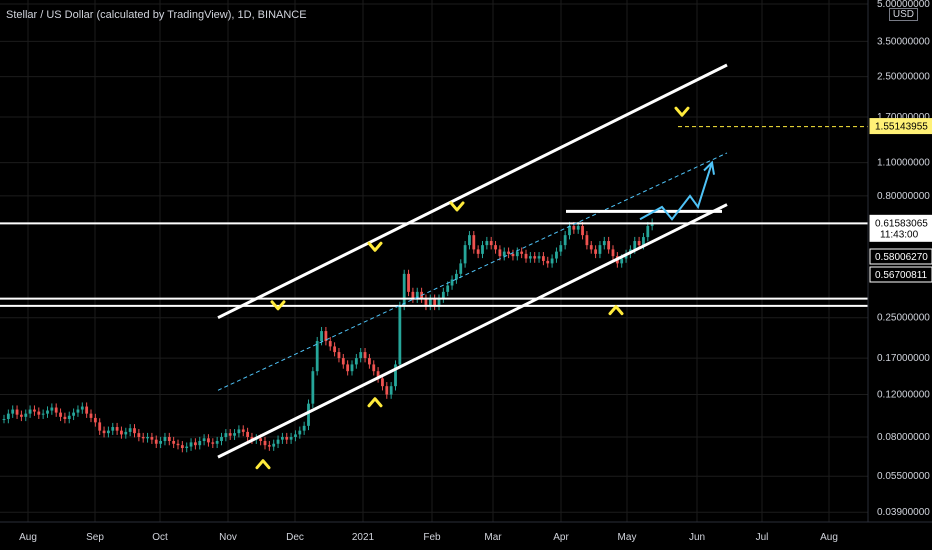 The width and height of the screenshot is (932, 550). Describe the element at coordinates (375, 402) in the screenshot. I see `chevron-up-icon` at that location.